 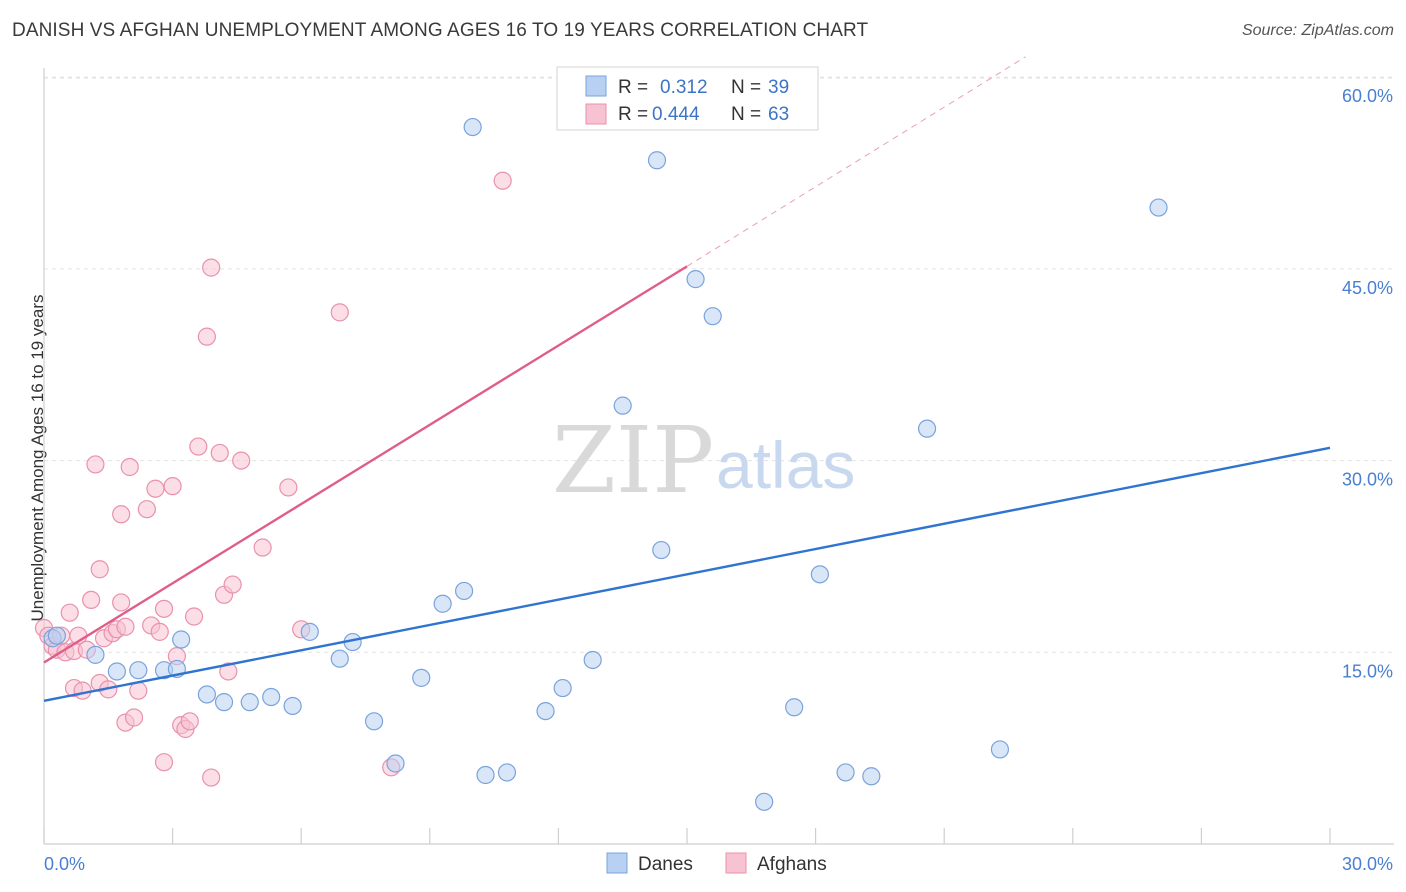 I want to click on legend-r-label-danes: R =, so click(x=633, y=87).